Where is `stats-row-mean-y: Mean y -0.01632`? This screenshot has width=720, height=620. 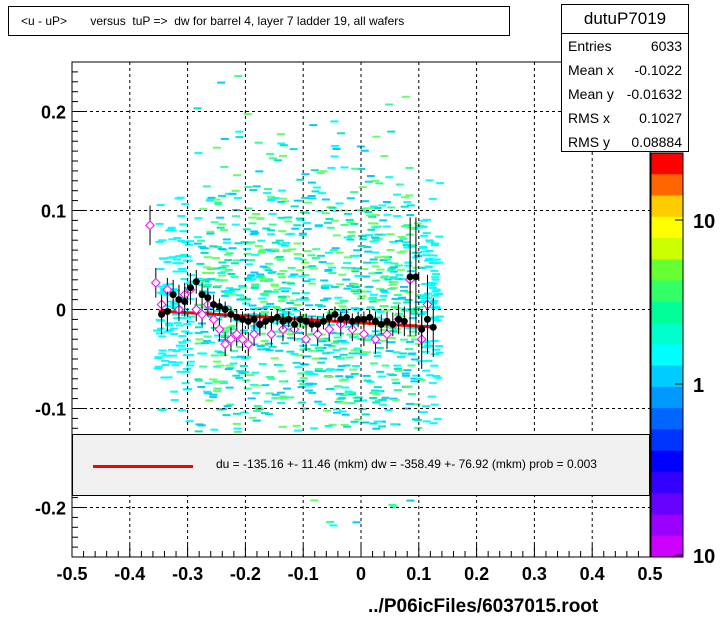
stats-row-mean-y: Mean y -0.01632 is located at coordinates (625, 94).